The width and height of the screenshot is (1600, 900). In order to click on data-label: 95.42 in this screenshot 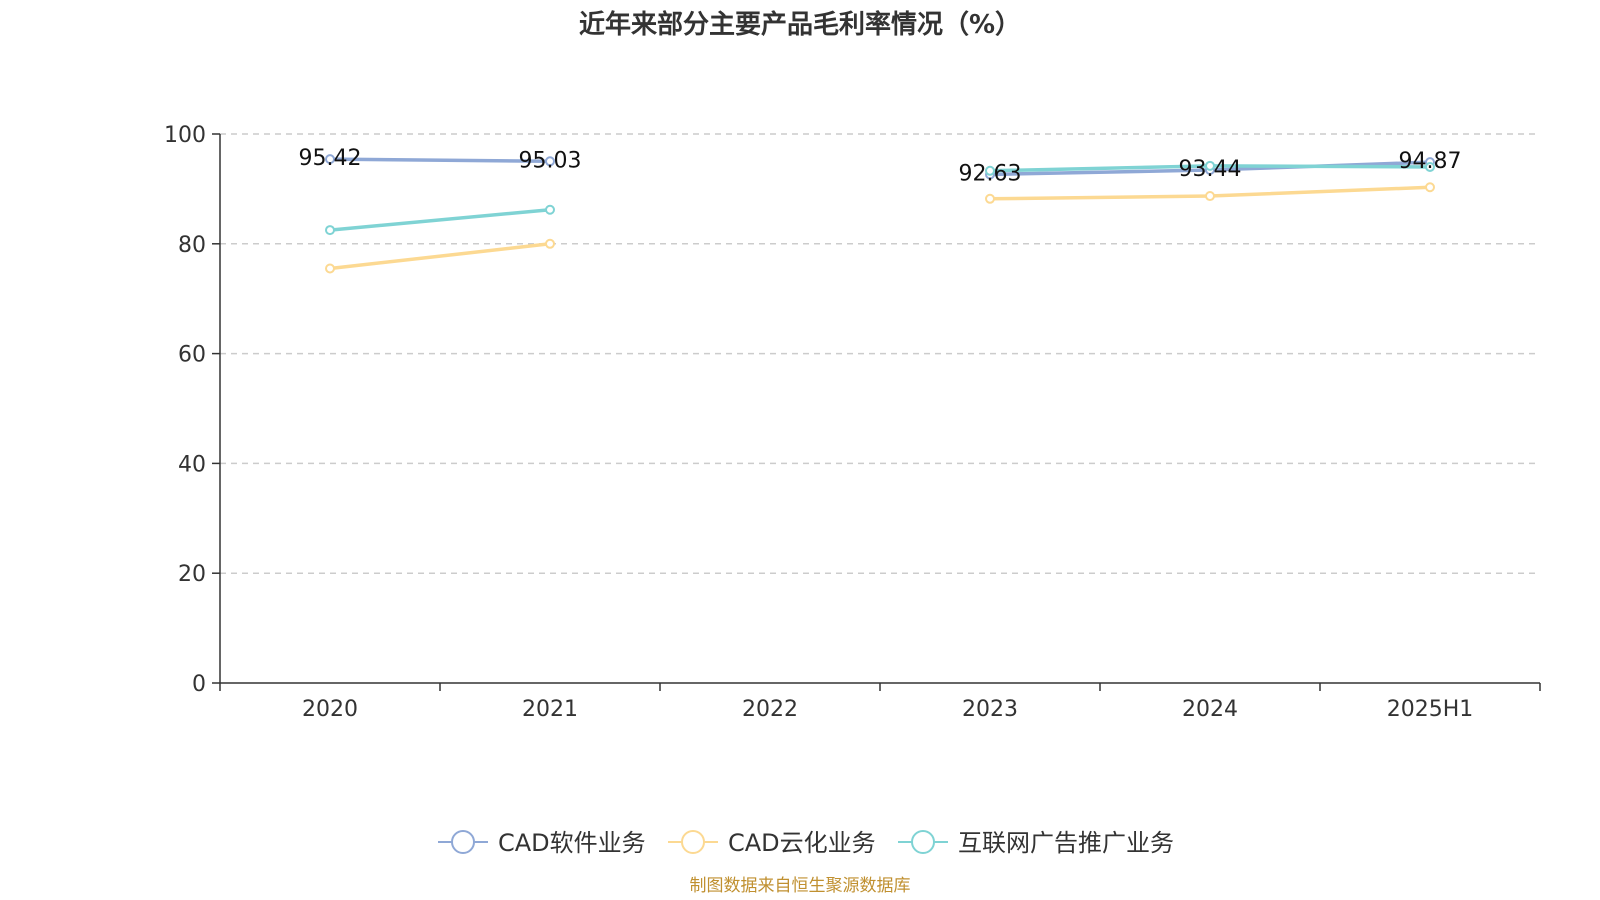, I will do `click(330, 158)`.